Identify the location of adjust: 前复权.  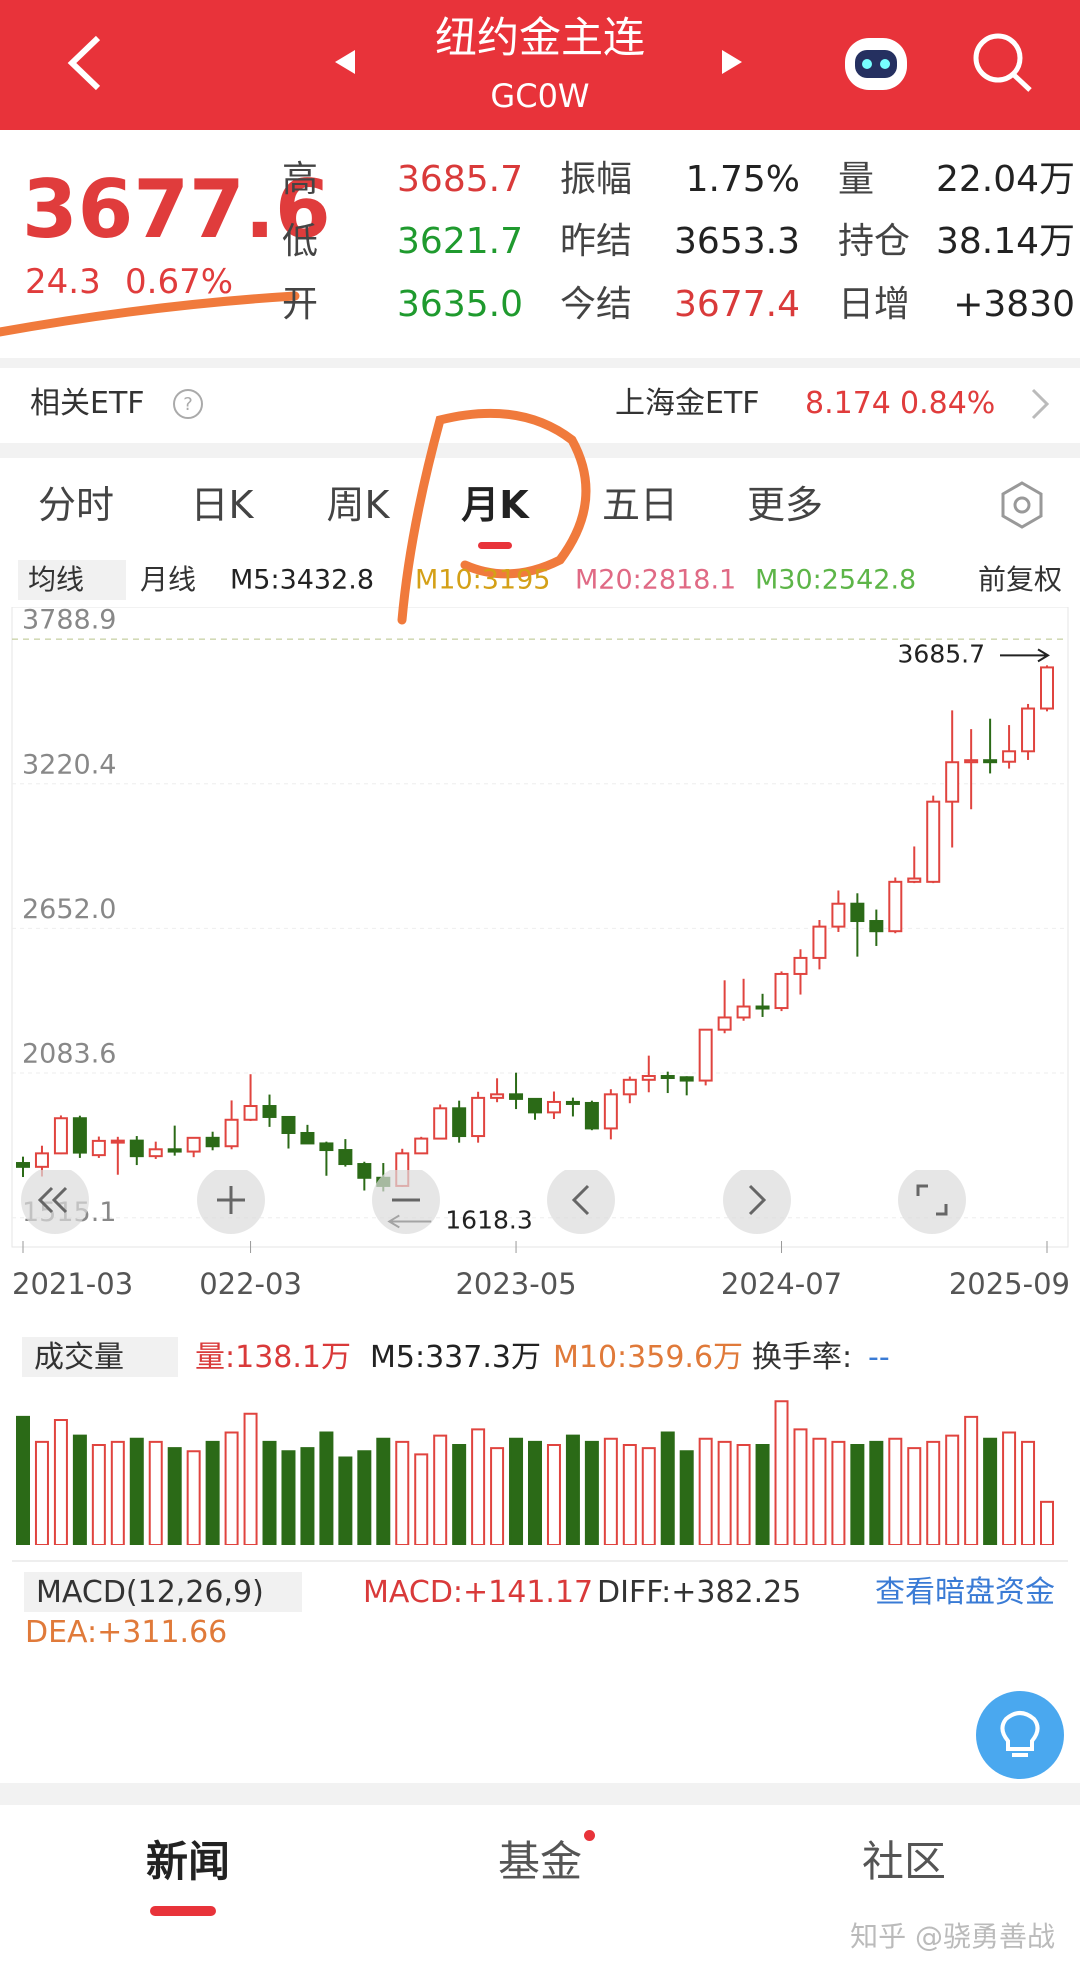
(1019, 579).